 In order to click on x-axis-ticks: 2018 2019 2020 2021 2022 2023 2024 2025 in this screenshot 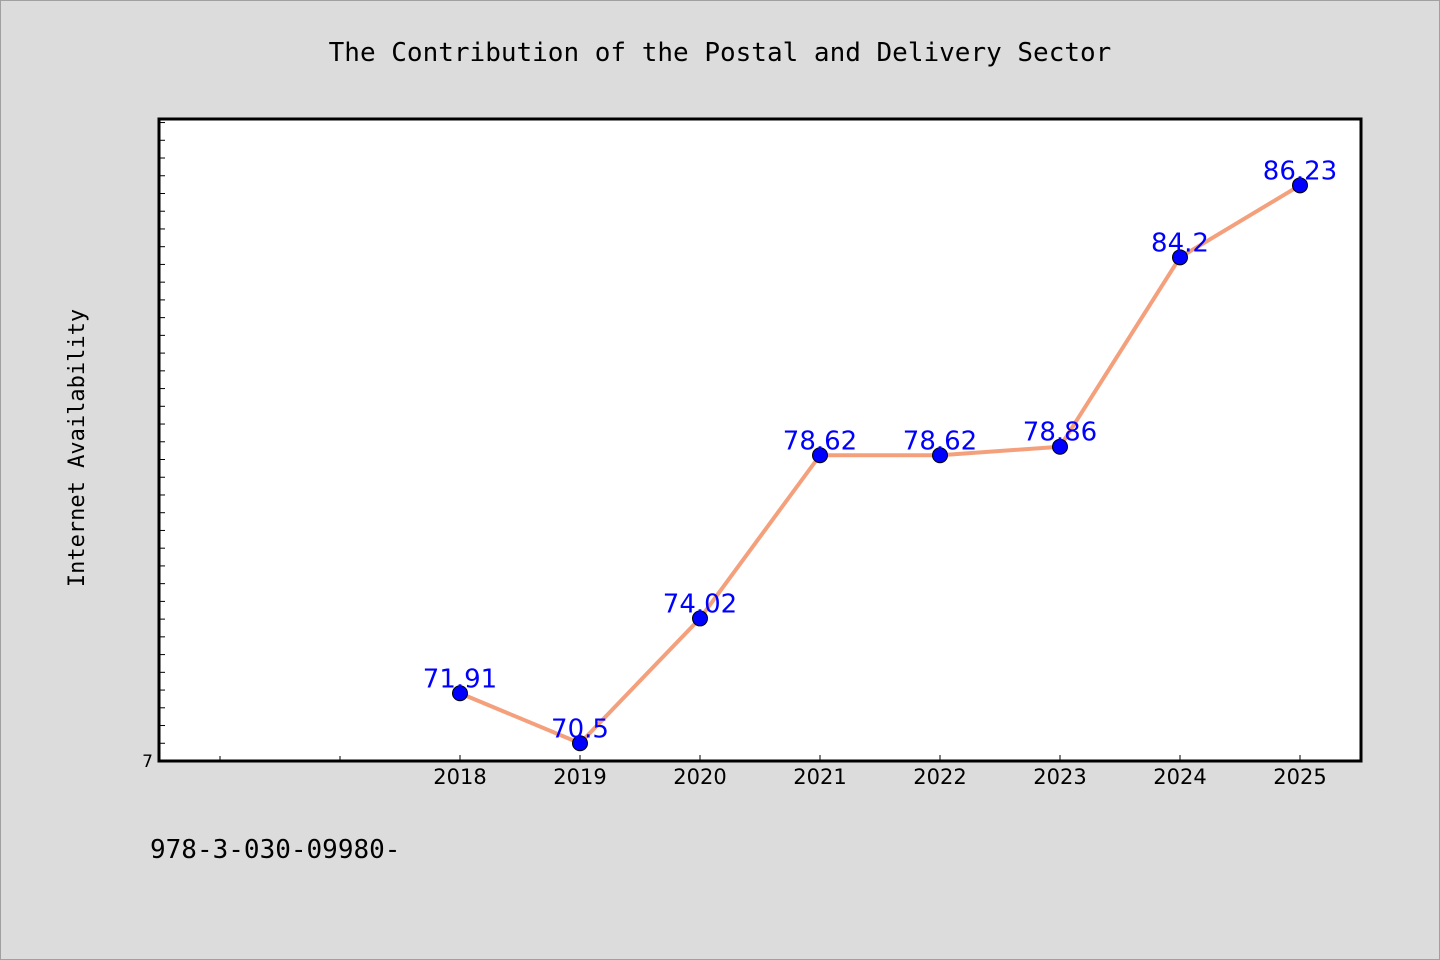, I will do `click(773, 772)`.